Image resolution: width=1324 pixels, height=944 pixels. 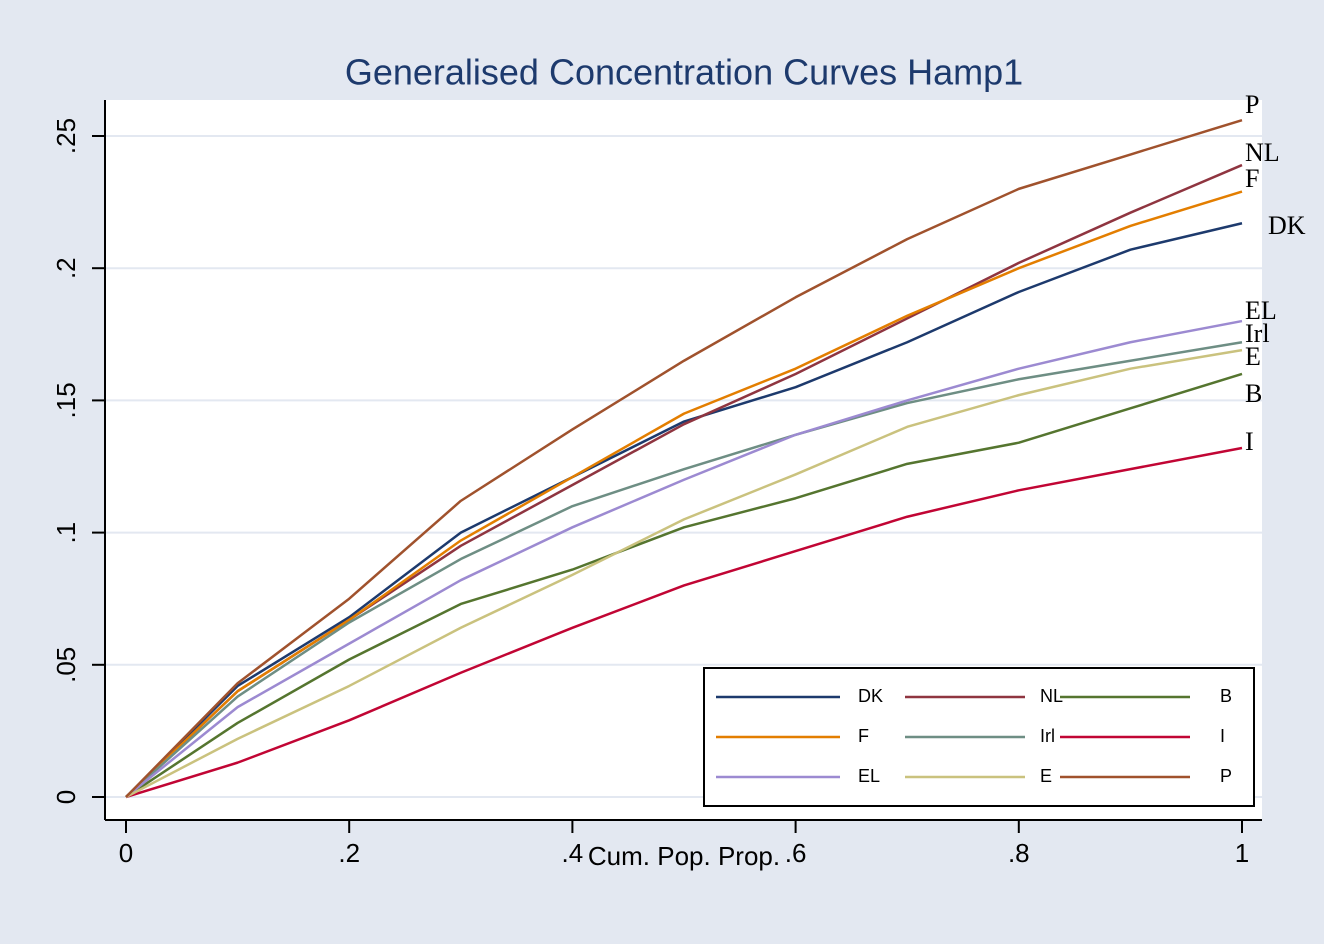 What do you see at coordinates (349, 853) in the screenshot?
I see `x-tick-label: .2` at bounding box center [349, 853].